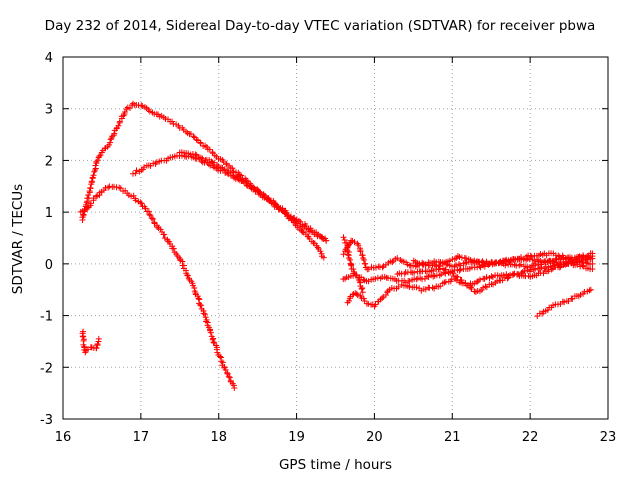  I want to click on y-tick-label: 3, so click(49, 110).